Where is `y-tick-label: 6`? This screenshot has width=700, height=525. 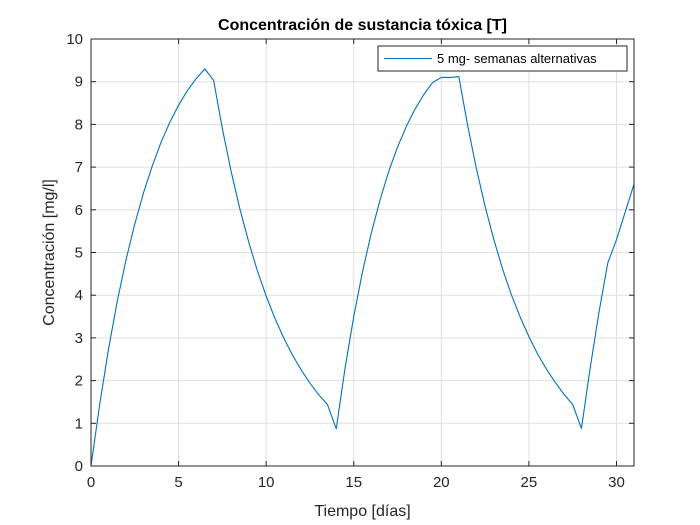
y-tick-label: 6 is located at coordinates (79, 210).